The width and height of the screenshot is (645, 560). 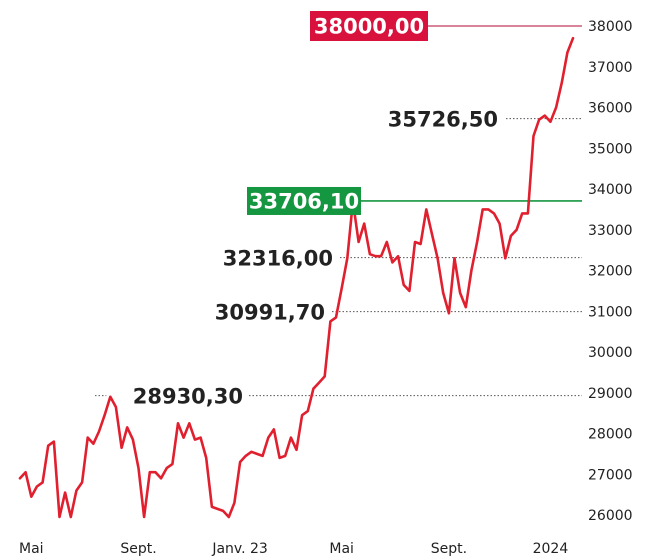 I want to click on x-axis-ticks: Mai Sept. Janv. 23 Mai Sept. 2024, so click(x=293, y=549).